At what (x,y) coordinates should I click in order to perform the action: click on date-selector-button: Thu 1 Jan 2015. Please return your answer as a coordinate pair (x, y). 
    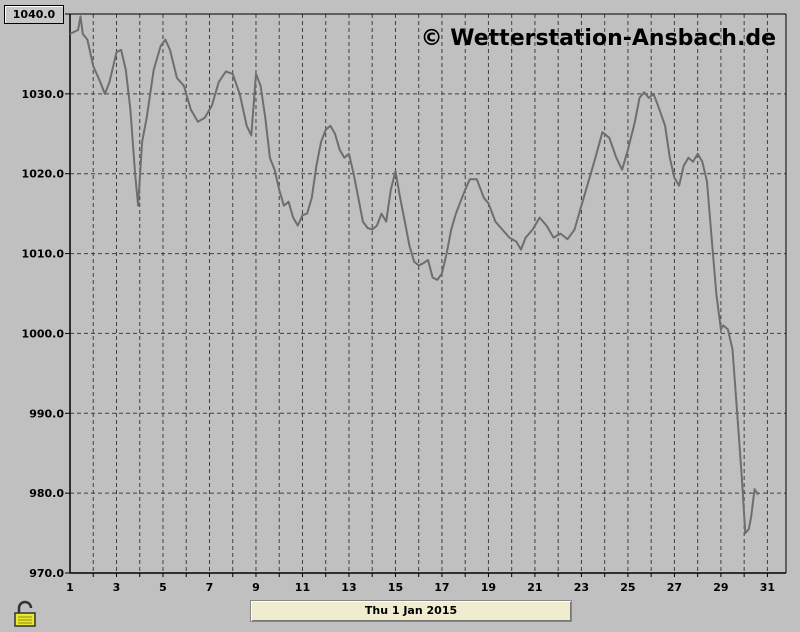
    Looking at the image, I should click on (411, 611).